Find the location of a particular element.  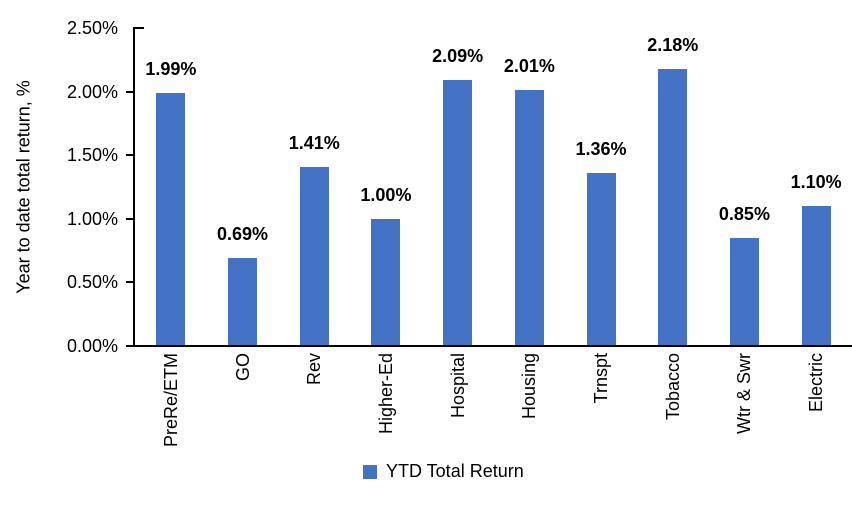

y-tick-label: 1.50% is located at coordinates (92, 155).